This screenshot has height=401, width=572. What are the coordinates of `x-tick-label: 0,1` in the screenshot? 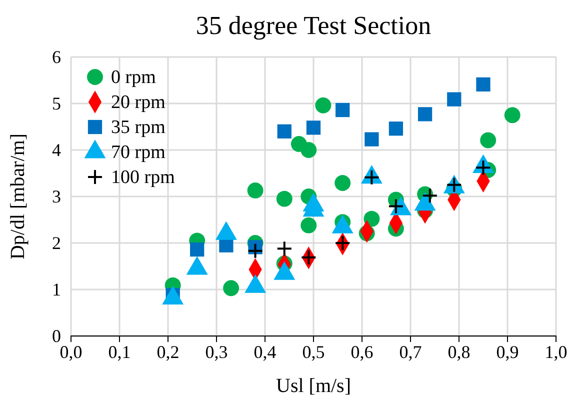 It's located at (119, 352).